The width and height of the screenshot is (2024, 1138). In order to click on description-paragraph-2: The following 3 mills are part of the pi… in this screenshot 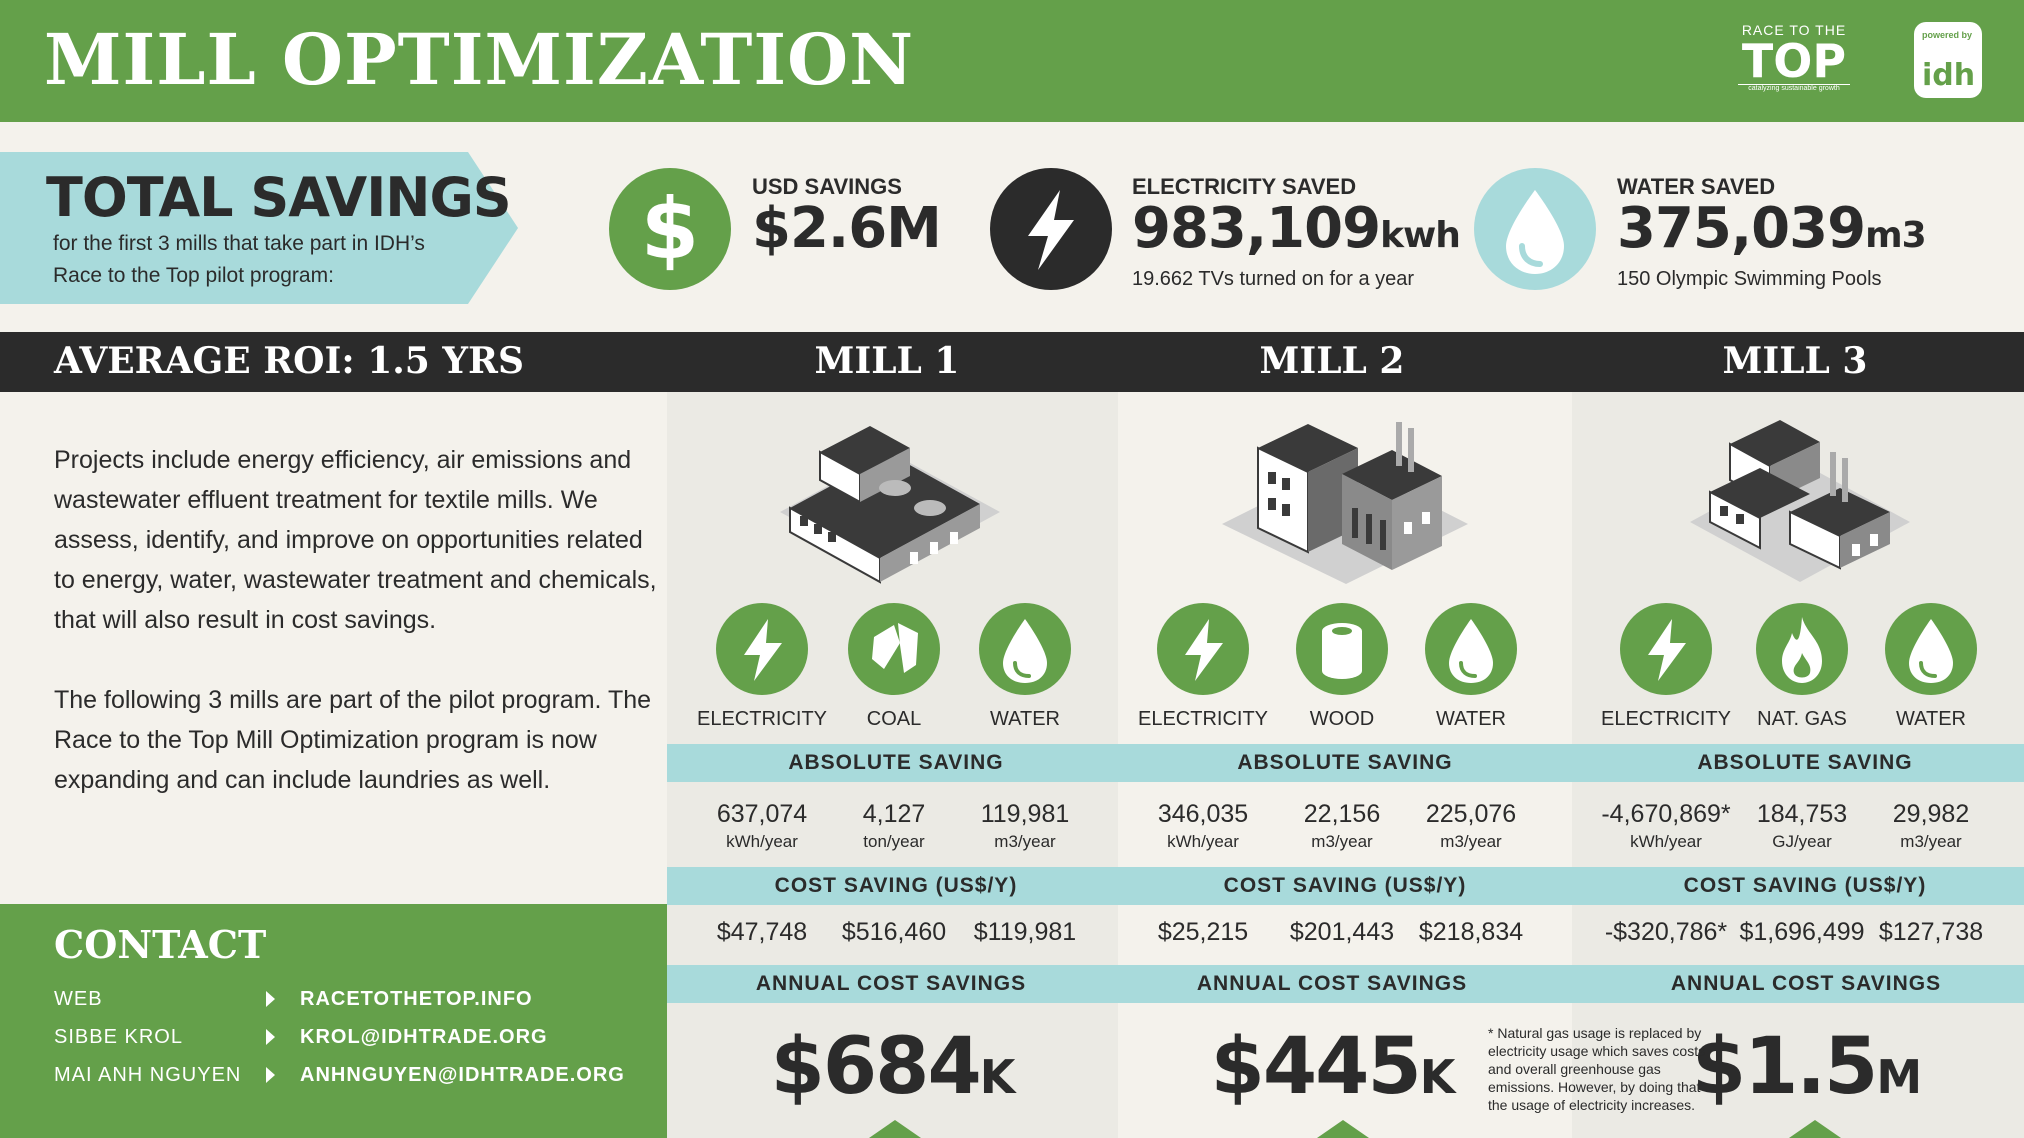, I will do `click(353, 740)`.